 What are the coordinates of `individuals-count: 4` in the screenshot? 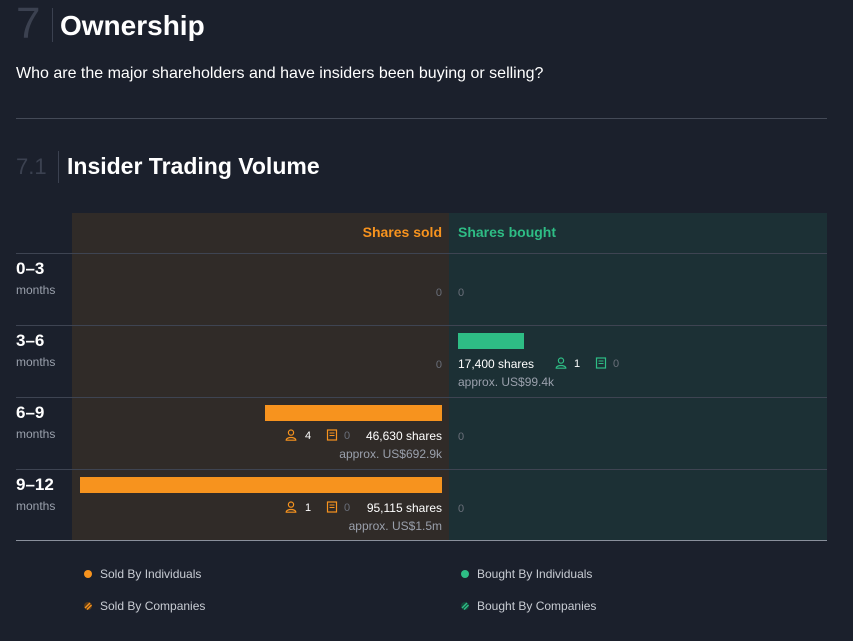 It's located at (308, 436).